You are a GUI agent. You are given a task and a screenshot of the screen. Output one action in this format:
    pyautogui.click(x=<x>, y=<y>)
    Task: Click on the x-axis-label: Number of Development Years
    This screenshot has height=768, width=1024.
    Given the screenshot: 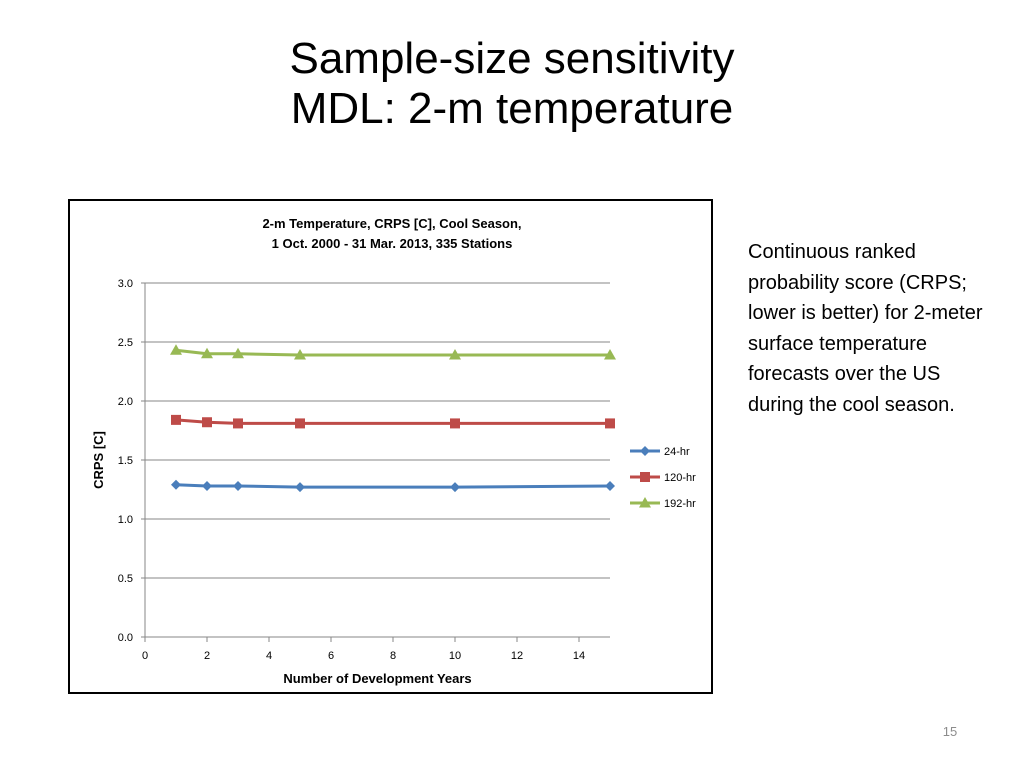 What is the action you would take?
    pyautogui.click(x=377, y=678)
    